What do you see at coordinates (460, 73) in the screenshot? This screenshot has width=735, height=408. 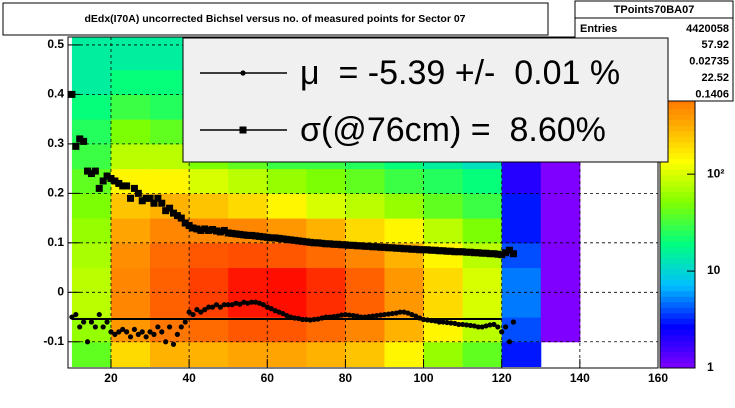 I see `legend-label: μ = -5.39 +/- 0.01 %` at bounding box center [460, 73].